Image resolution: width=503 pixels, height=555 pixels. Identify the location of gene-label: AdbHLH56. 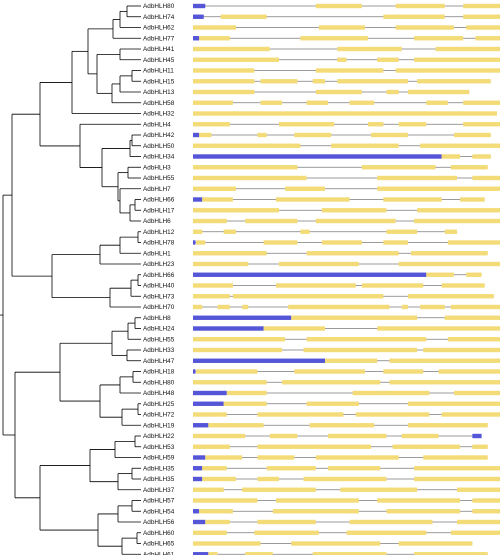
(159, 522).